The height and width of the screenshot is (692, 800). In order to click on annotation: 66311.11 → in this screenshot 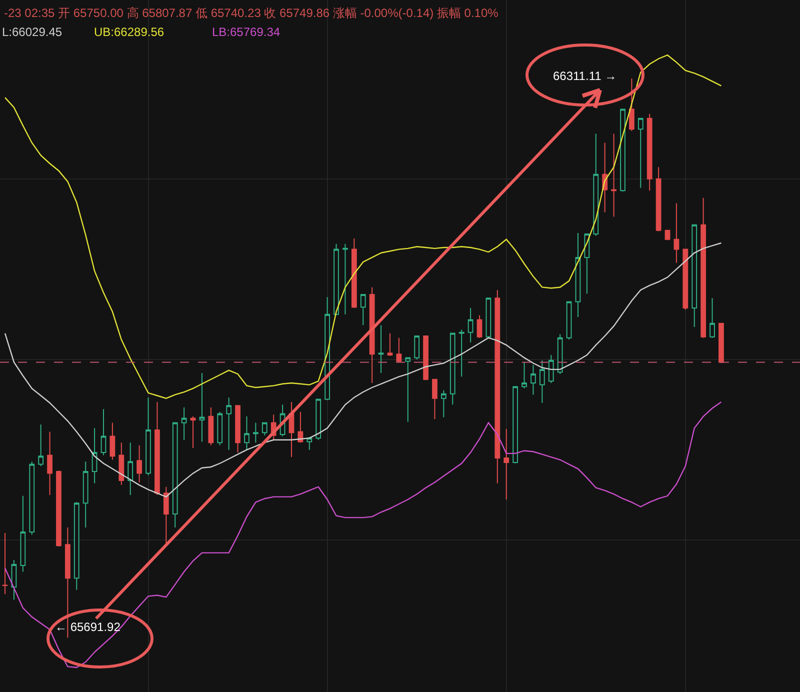, I will do `click(585, 76)`.